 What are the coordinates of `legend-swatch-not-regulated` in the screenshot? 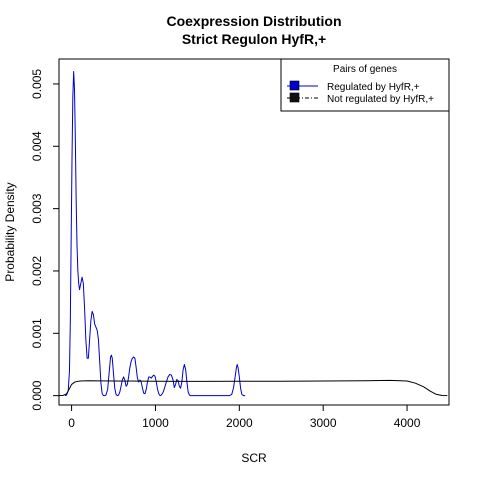 It's located at (294, 97).